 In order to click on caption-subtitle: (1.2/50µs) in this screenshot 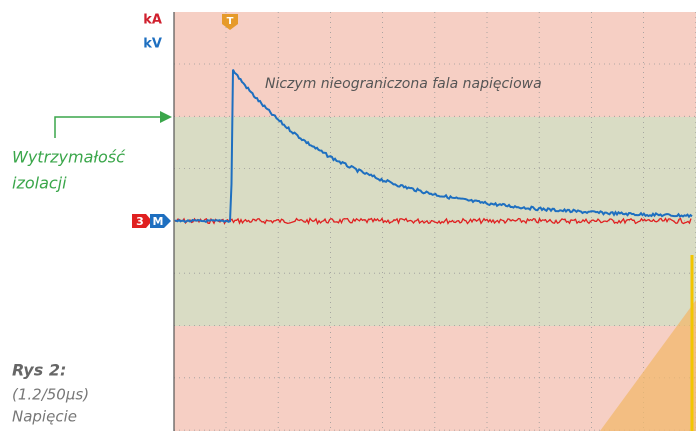, I will do `click(50, 395)`.